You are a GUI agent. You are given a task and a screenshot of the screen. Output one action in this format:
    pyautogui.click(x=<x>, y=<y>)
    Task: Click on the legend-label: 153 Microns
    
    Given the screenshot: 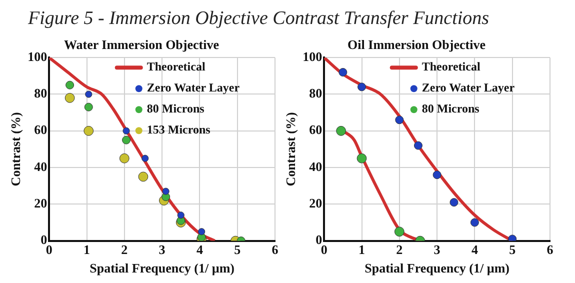 What is the action you would take?
    pyautogui.click(x=178, y=129)
    